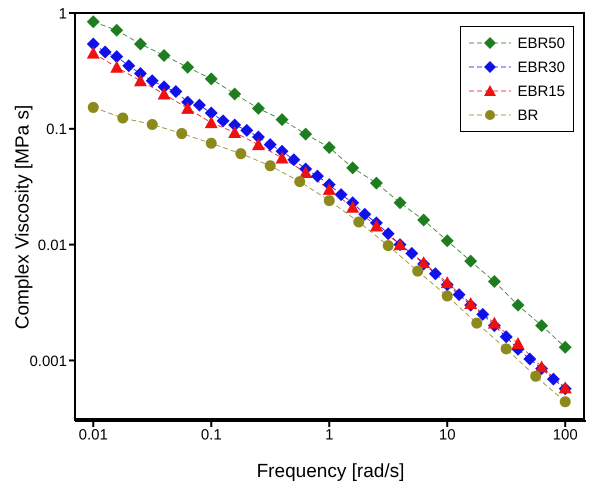 The width and height of the screenshot is (594, 491). What do you see at coordinates (48, 361) in the screenshot?
I see `y-tick-label: 0.001` at bounding box center [48, 361].